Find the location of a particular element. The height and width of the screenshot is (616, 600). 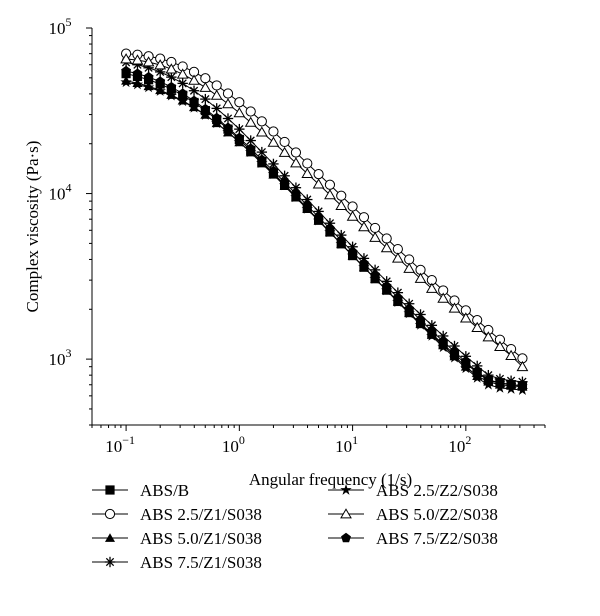

legend-item: ABS 2.5/Z2/S038 is located at coordinates (413, 490).